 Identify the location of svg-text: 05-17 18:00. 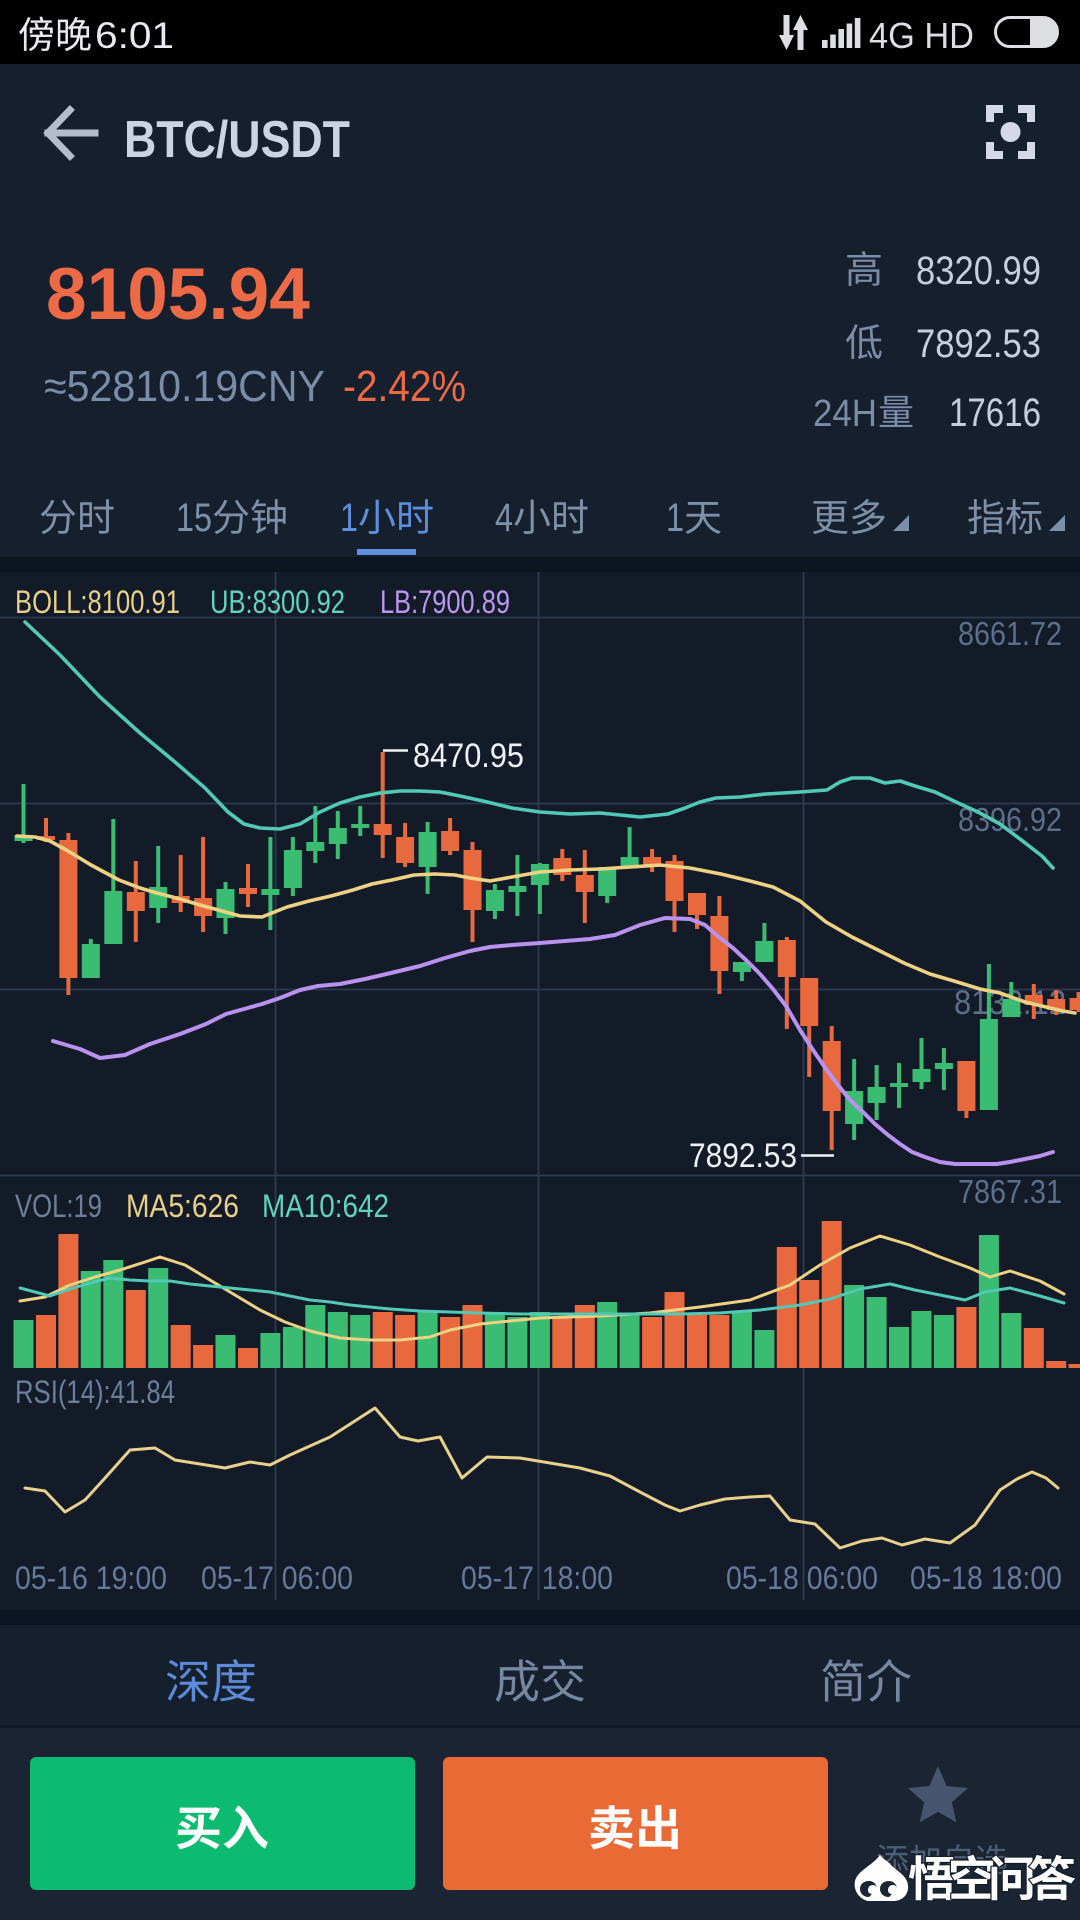
(537, 1578).